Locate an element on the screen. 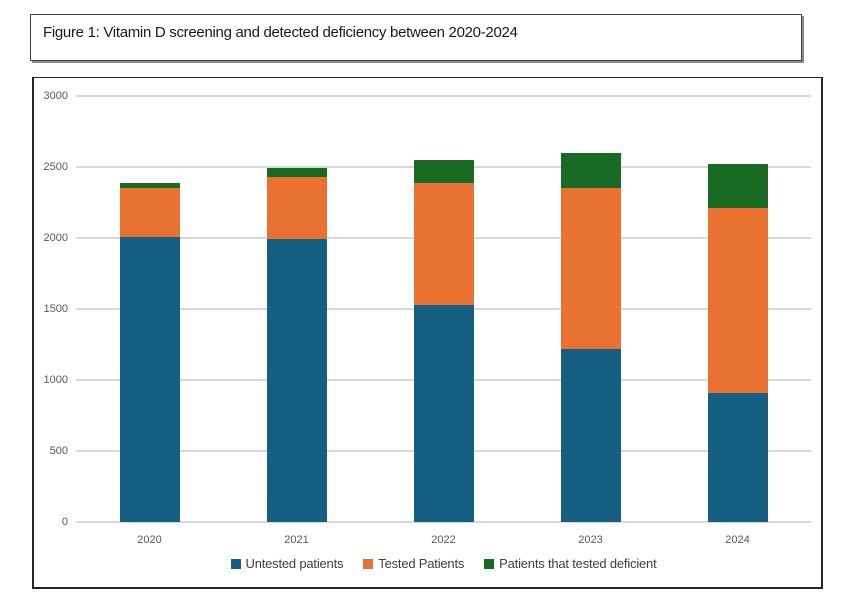 This screenshot has height=615, width=856. y-tick-label: 1000 is located at coordinates (55, 380).